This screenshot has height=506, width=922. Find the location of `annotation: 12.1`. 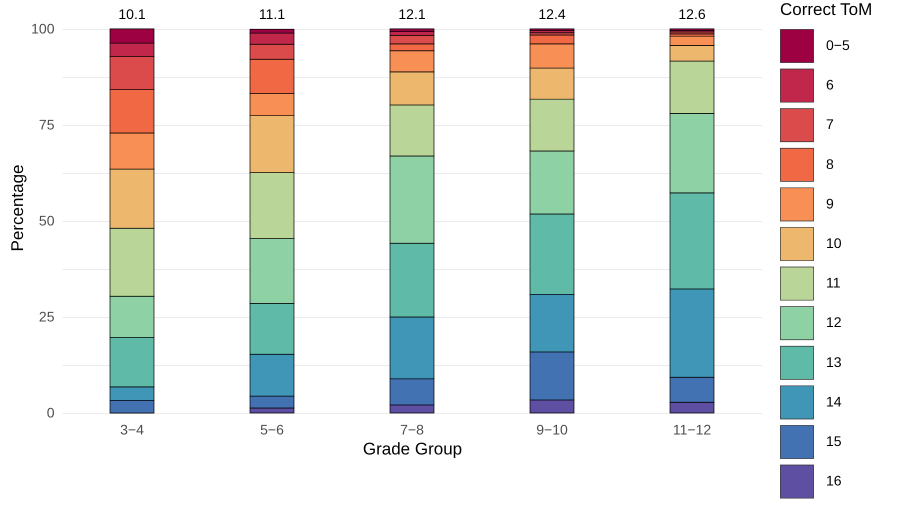

annotation: 12.1 is located at coordinates (412, 14).